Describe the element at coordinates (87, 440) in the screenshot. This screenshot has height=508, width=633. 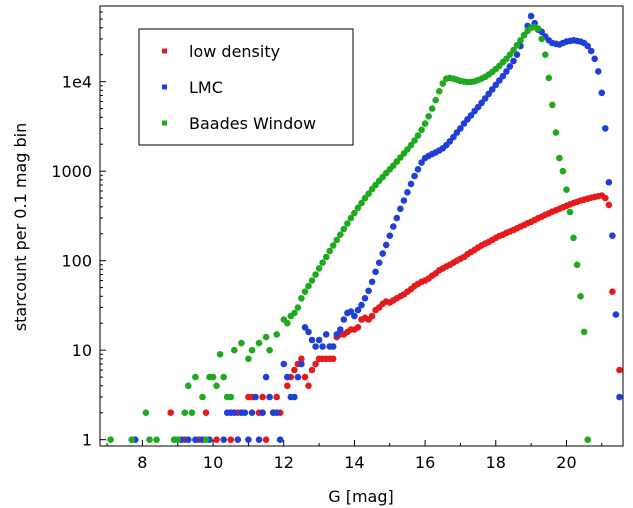
I see `y-tick-label: 1` at that location.